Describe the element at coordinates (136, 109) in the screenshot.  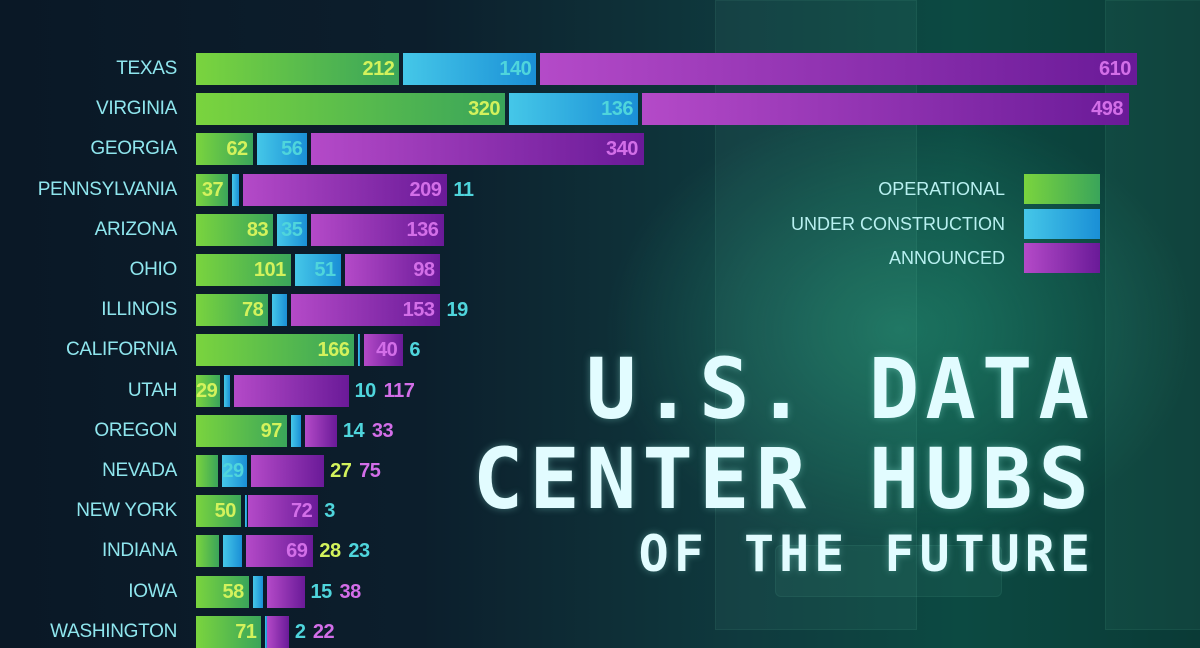
I see `category-label: VIRGINIA` at that location.